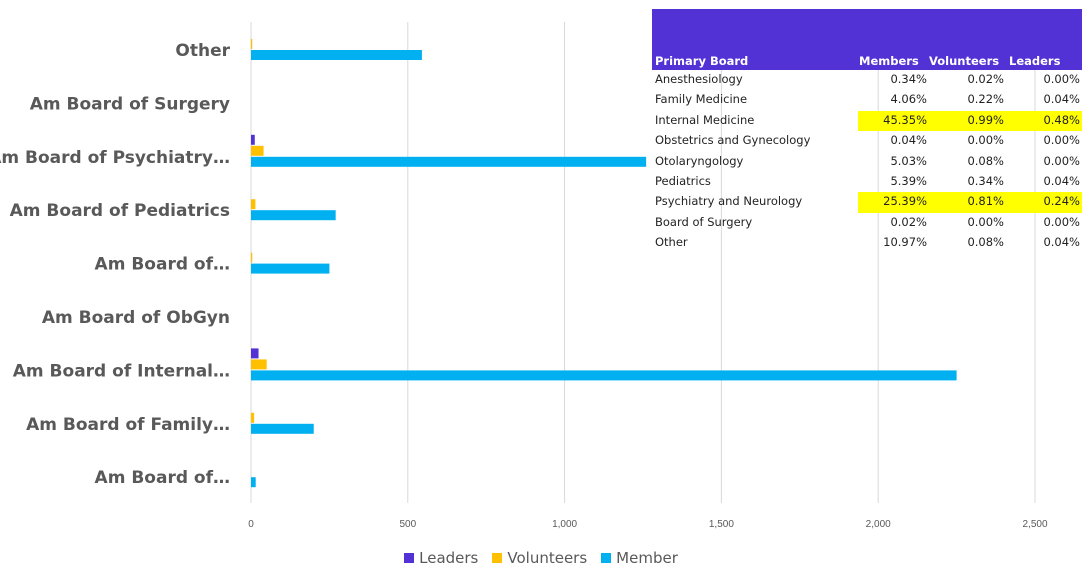 The height and width of the screenshot is (571, 1082). Describe the element at coordinates (547, 558) in the screenshot. I see `legend-label-volunteers: Volunteers` at that location.